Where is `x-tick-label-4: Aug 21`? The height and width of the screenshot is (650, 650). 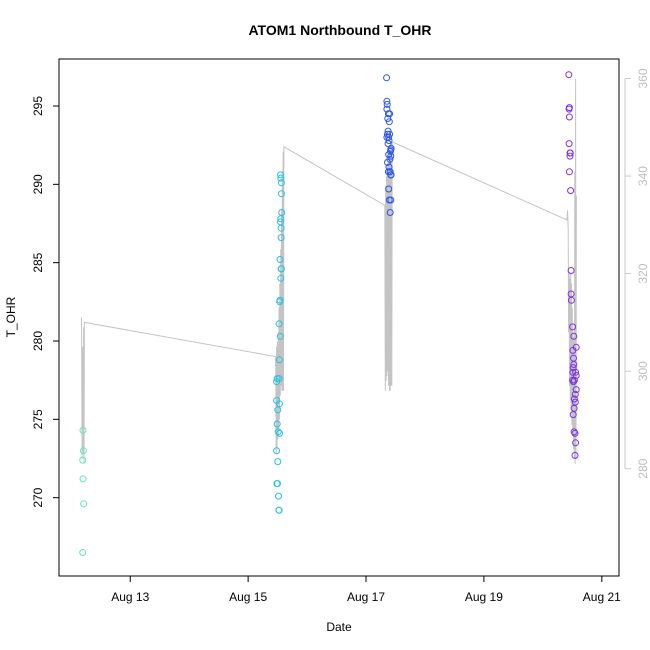
x-tick-label-4: Aug 21 is located at coordinates (602, 597).